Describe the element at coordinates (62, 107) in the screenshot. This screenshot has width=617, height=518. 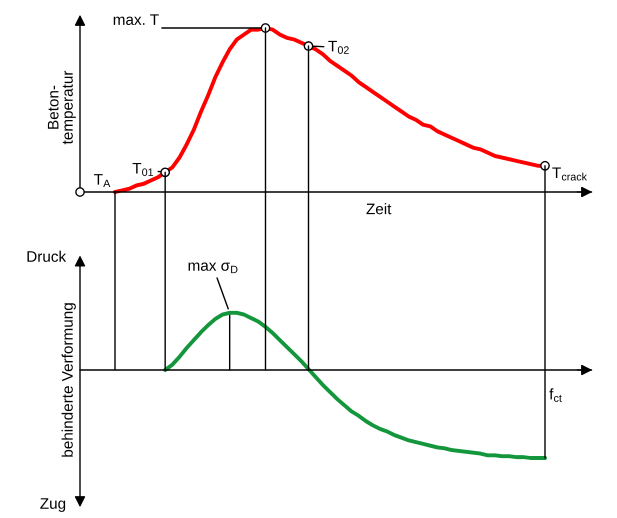
I see `y-axis-title: Beton- temperatur` at that location.